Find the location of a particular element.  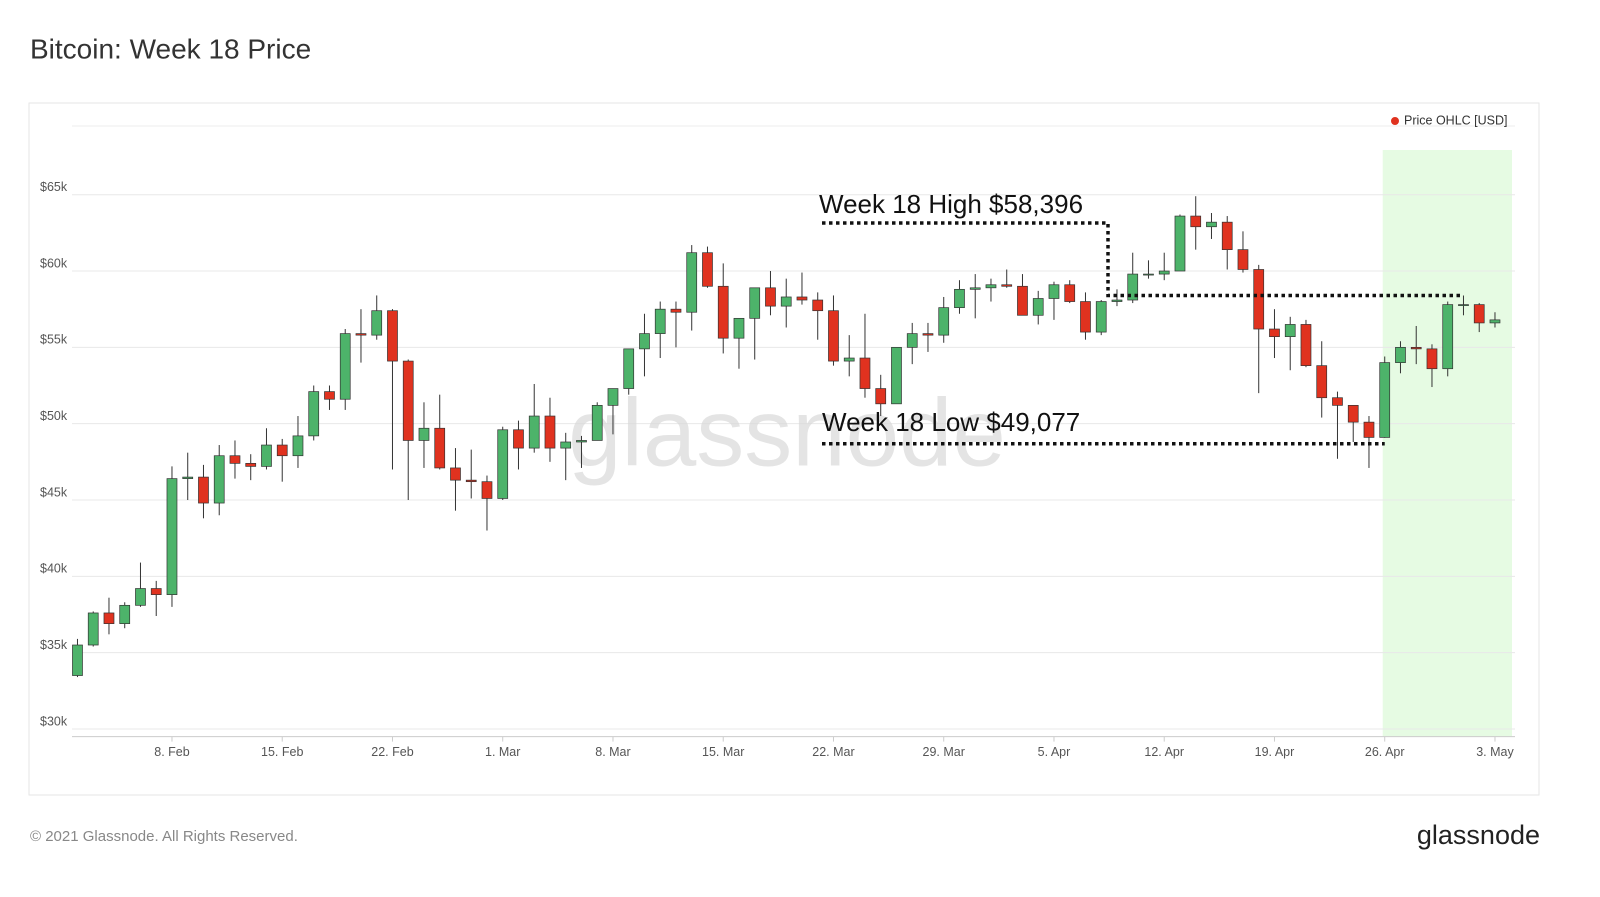

watermark: glassnode is located at coordinates (787, 432).